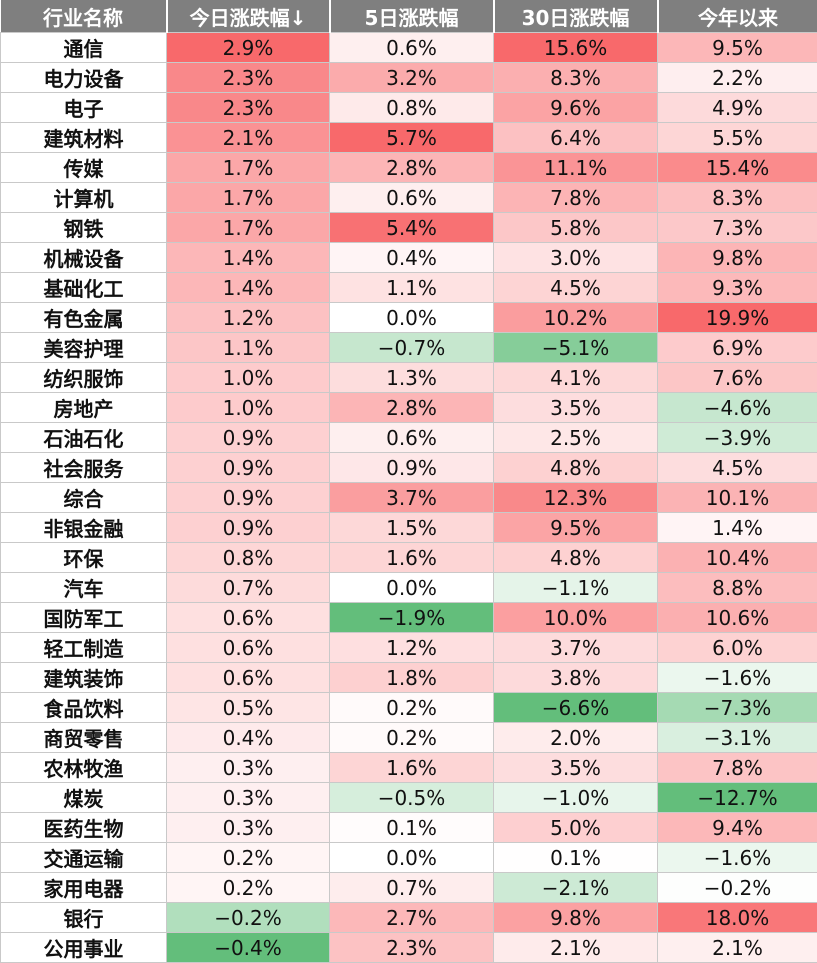 The image size is (817, 963). Describe the element at coordinates (84, 258) in the screenshot. I see `industry-name-cell: 机械设备` at that location.